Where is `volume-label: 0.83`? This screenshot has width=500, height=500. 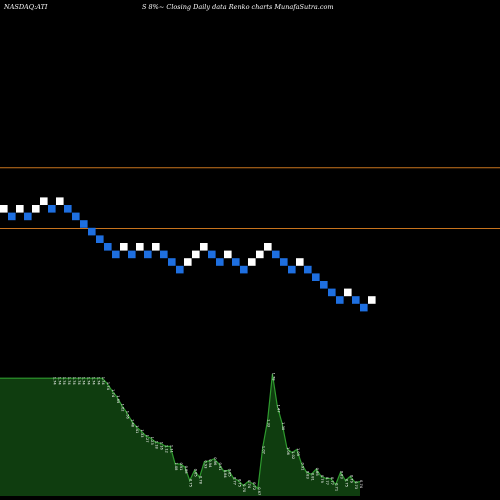
volume-label: 0.83 is located at coordinates (307, 475).